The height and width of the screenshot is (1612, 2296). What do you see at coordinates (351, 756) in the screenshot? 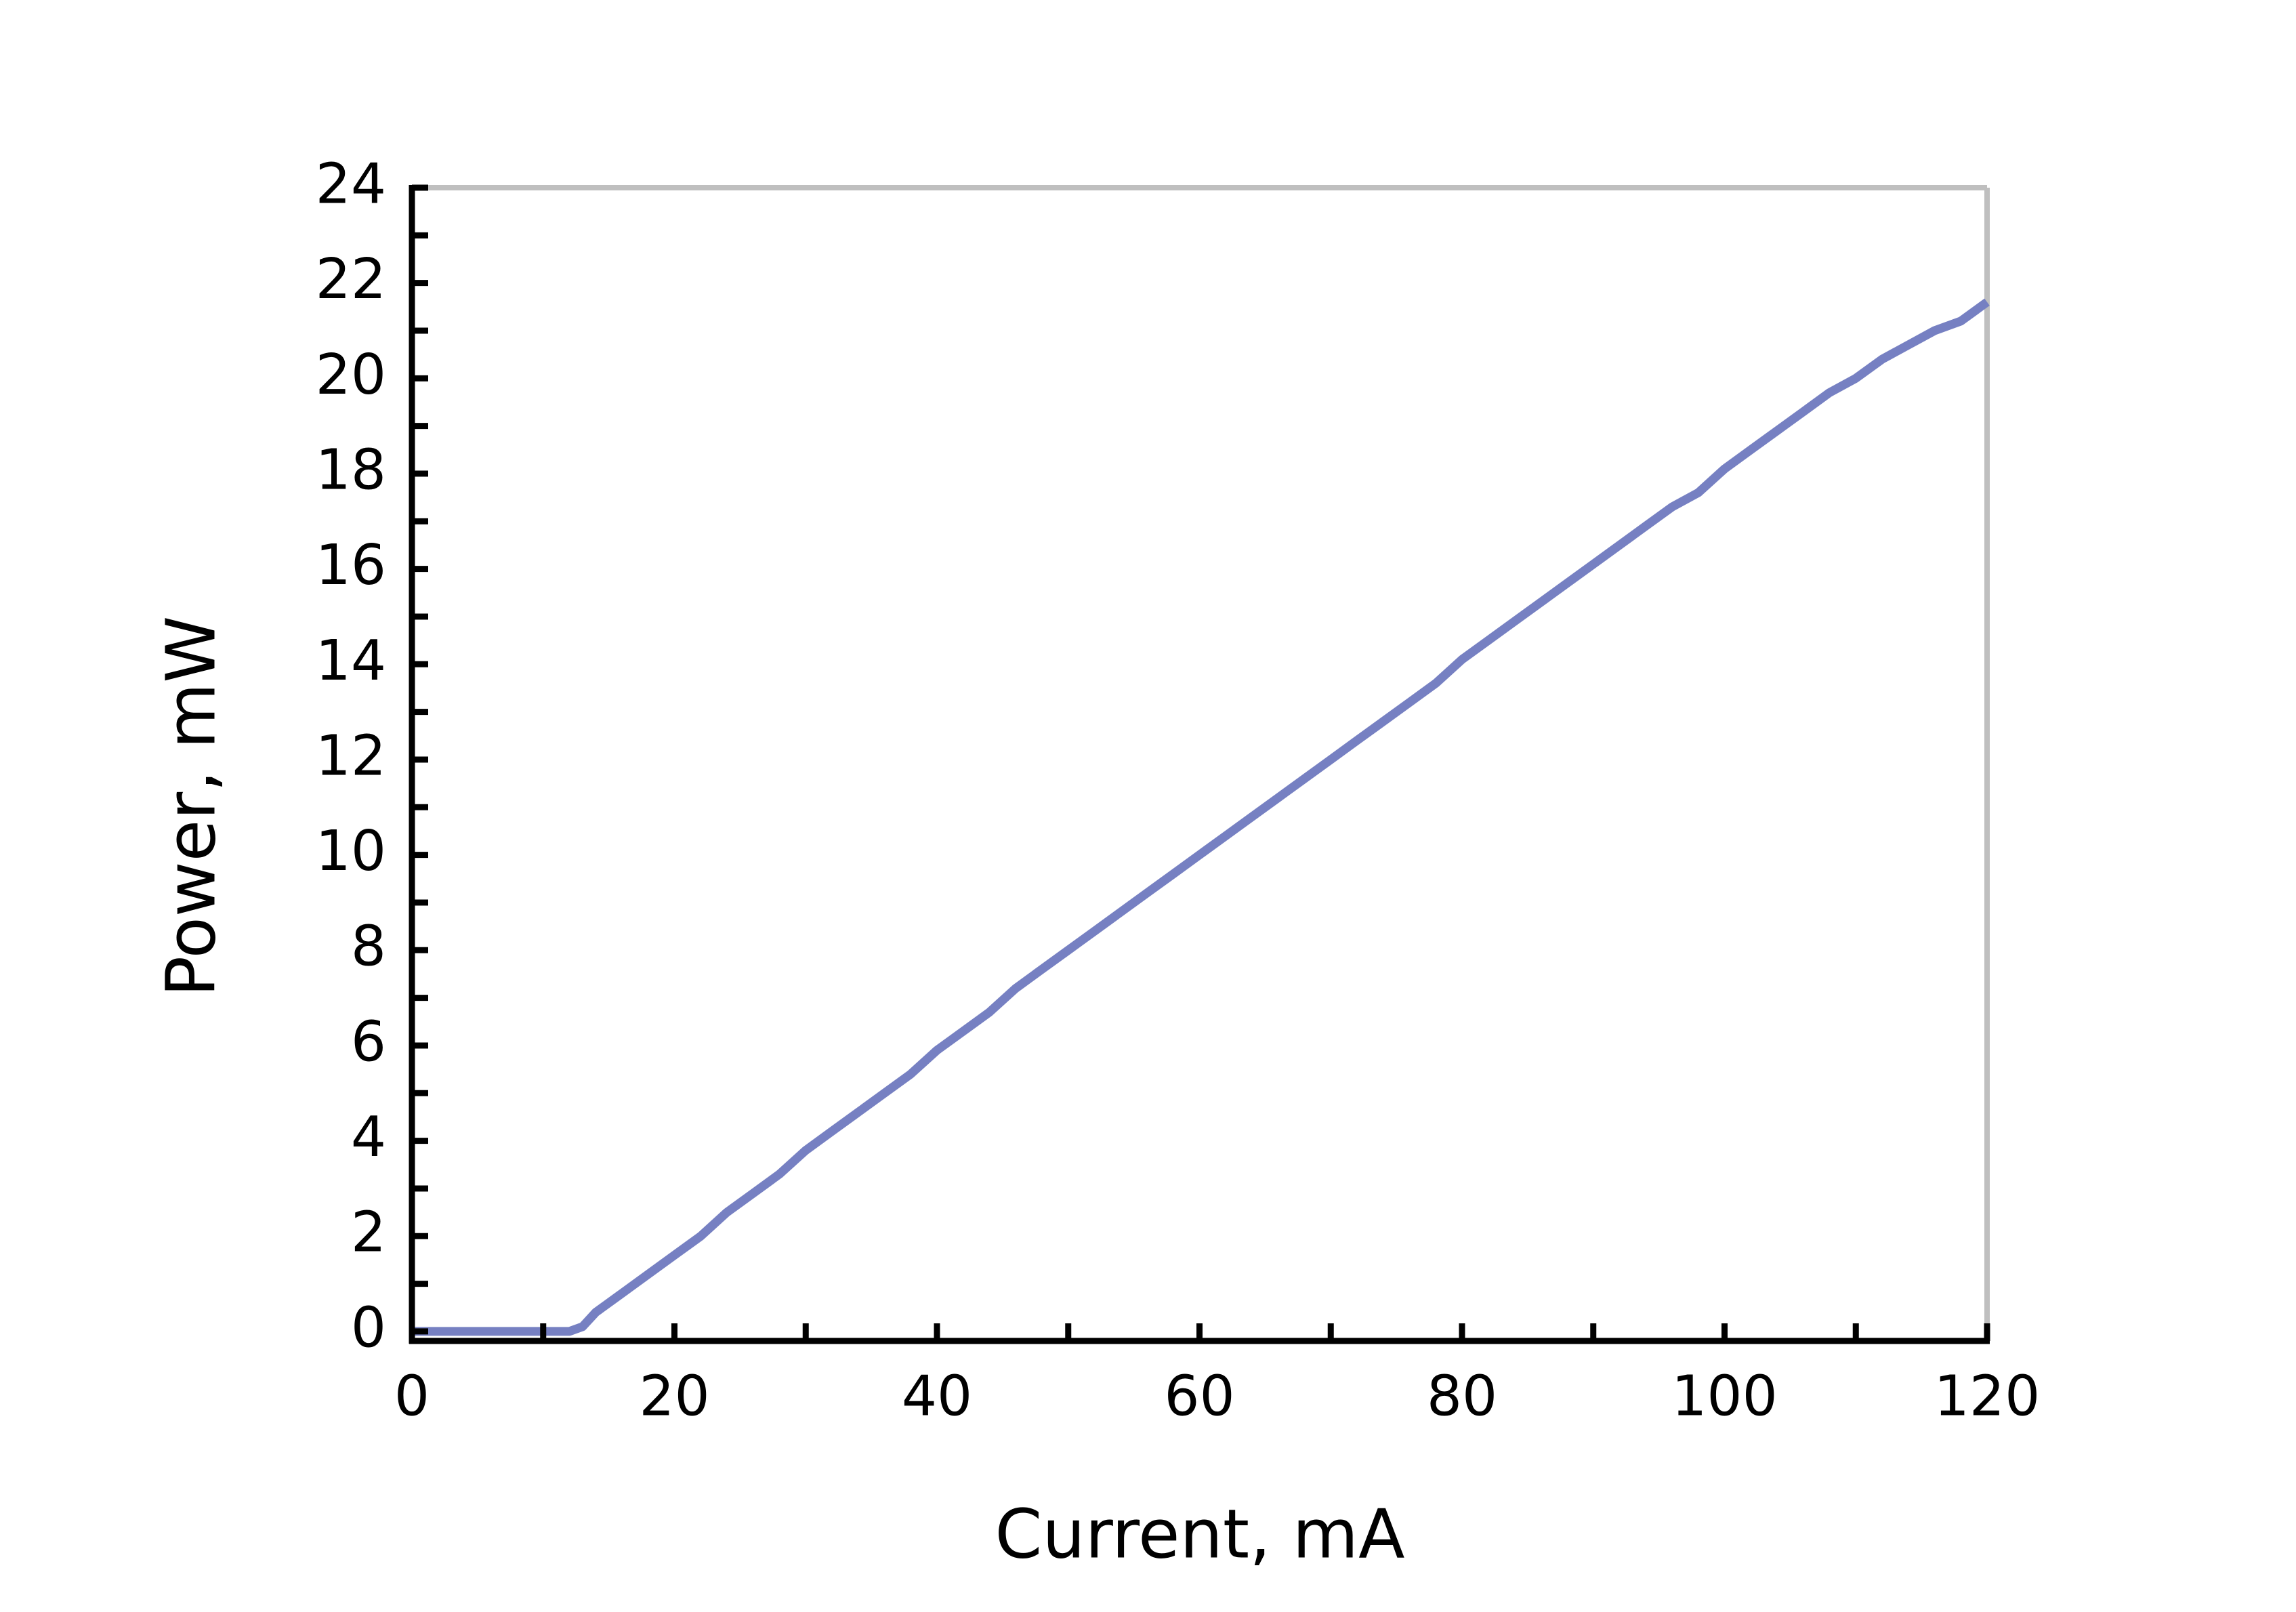
I see `y-tick-label: 12` at bounding box center [351, 756].